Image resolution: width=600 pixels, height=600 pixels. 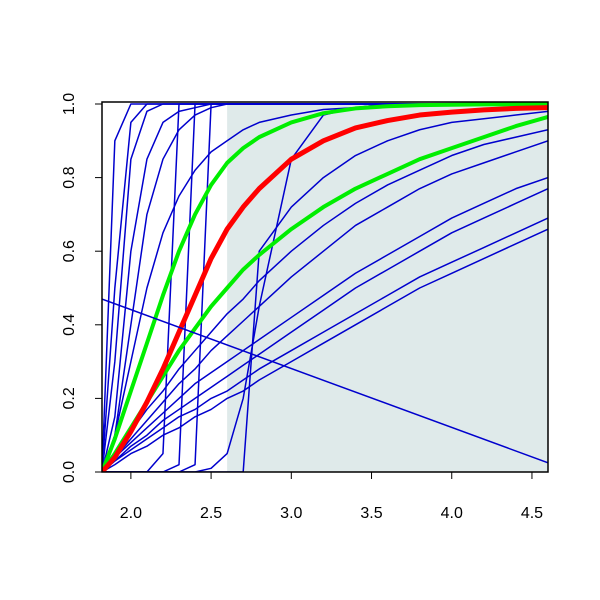 What do you see at coordinates (532, 513) in the screenshot?
I see `x-tick-label: 4.5` at bounding box center [532, 513].